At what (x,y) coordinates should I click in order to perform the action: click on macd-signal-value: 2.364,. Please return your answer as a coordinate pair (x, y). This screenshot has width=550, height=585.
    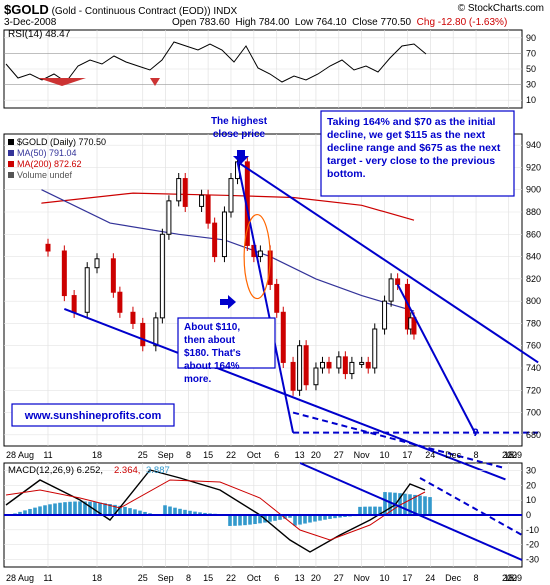
    Looking at the image, I should click on (127, 470).